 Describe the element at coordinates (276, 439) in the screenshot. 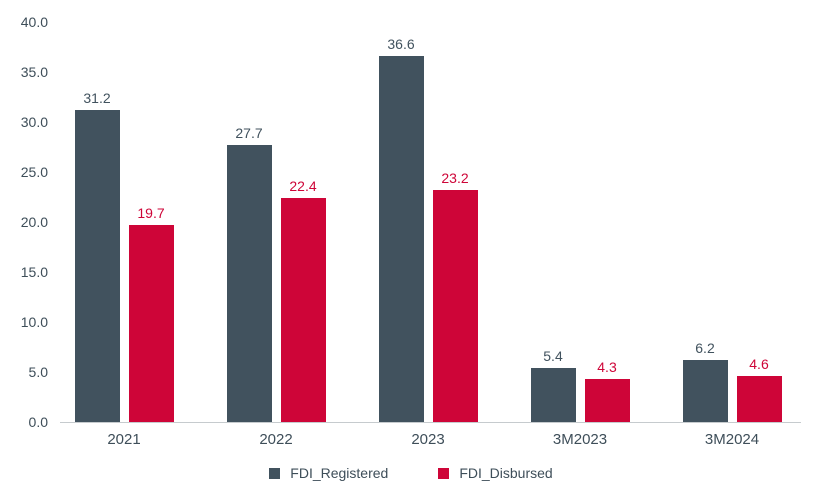

I see `x-axis-label-2022: 2022` at that location.